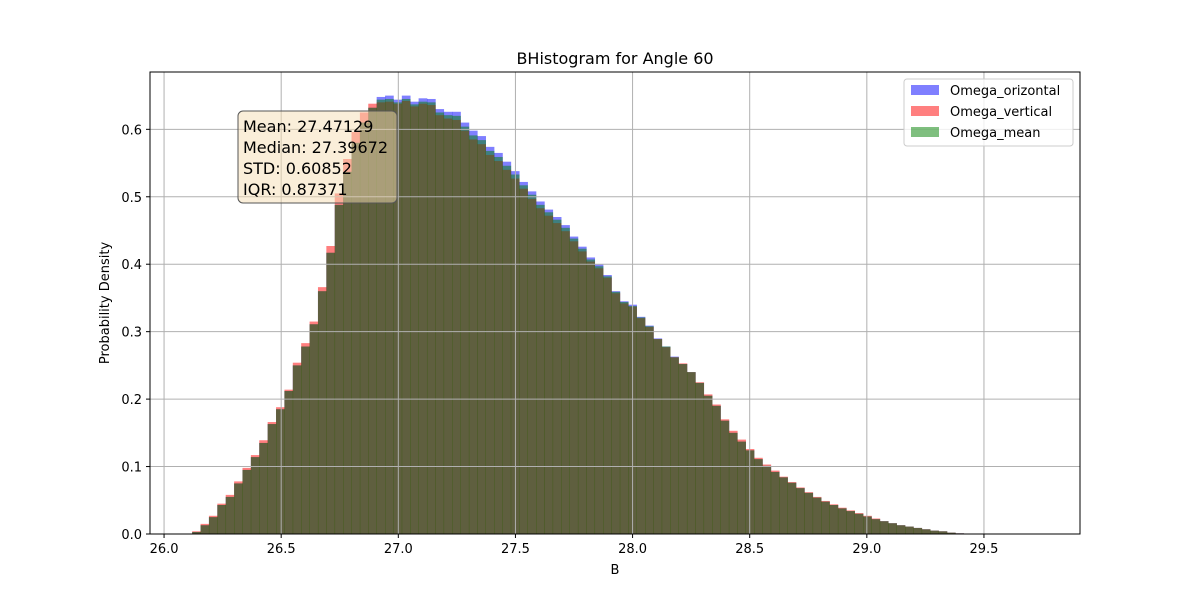 The width and height of the screenshot is (1200, 600). What do you see at coordinates (281, 549) in the screenshot?
I see `x-tick-label: 26.5` at bounding box center [281, 549].